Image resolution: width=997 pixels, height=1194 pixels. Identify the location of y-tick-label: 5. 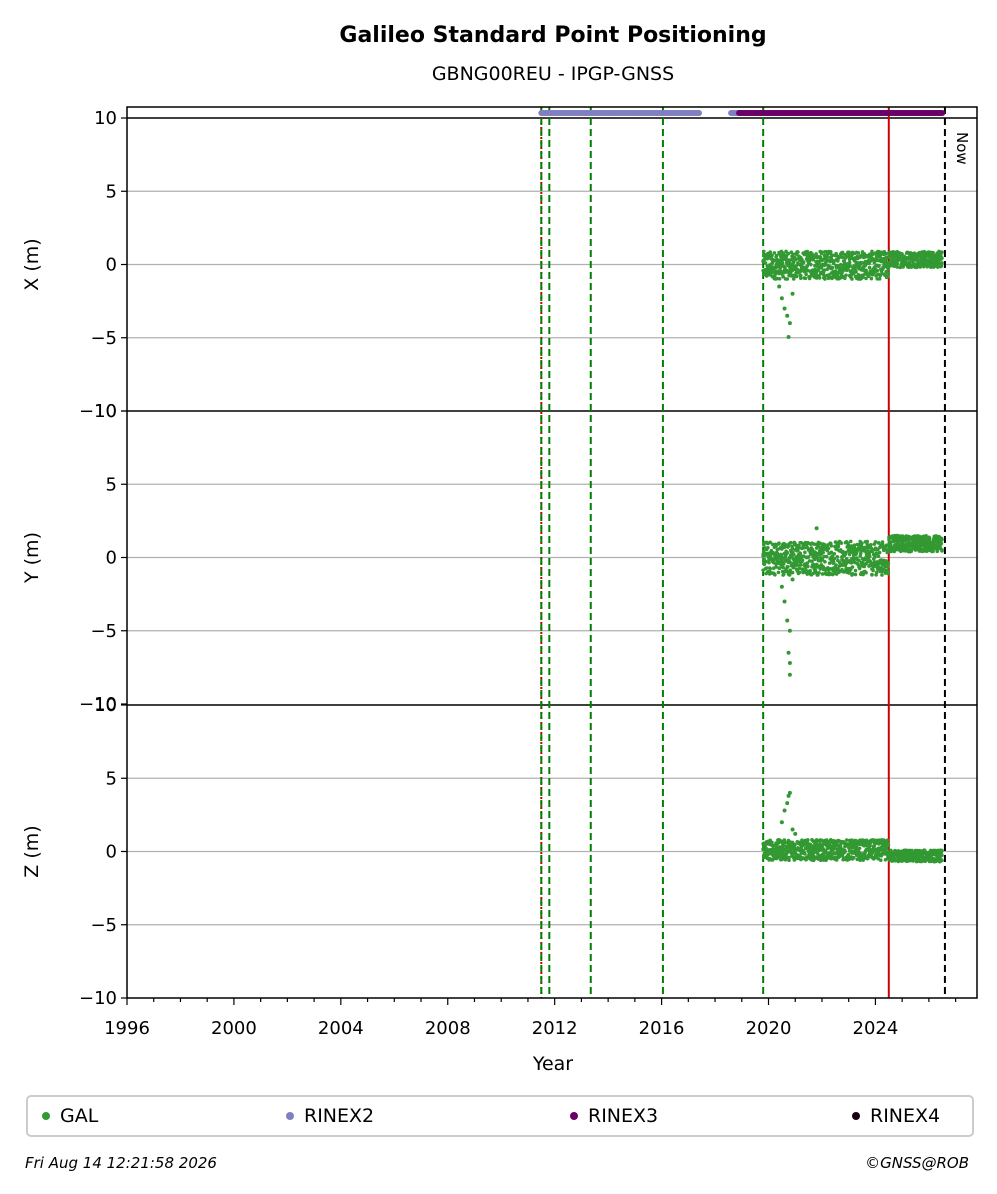
(111, 778).